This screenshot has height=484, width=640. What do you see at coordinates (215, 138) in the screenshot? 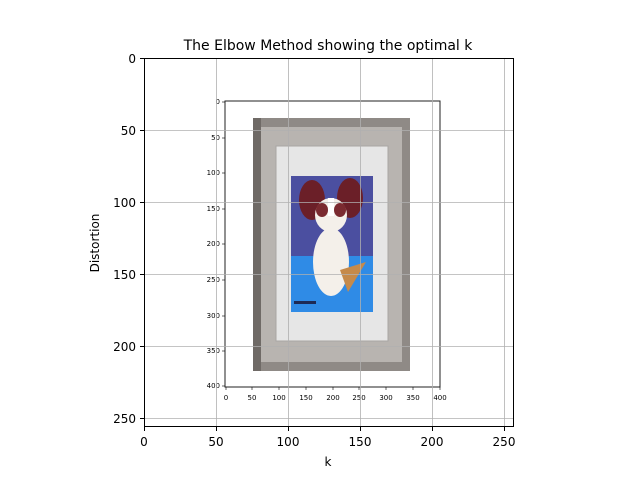
I see `inner-y-tick-label: 50` at bounding box center [215, 138].